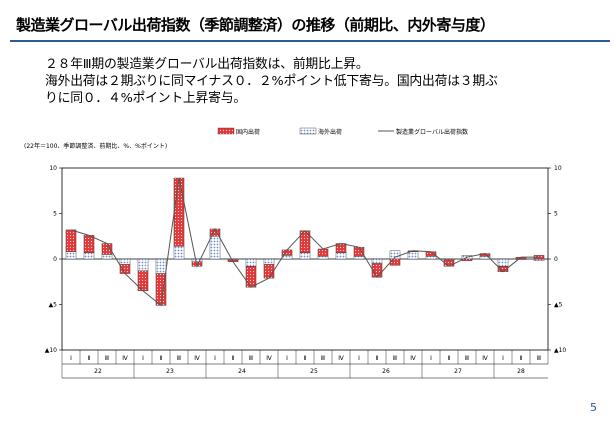 The height and width of the screenshot is (426, 615). I want to click on summary-line-2: 海外出荷は２期ぶりに同マイナス０．２%ポイント低下寄与。国内出荷は３期ぶ, so click(271, 81).